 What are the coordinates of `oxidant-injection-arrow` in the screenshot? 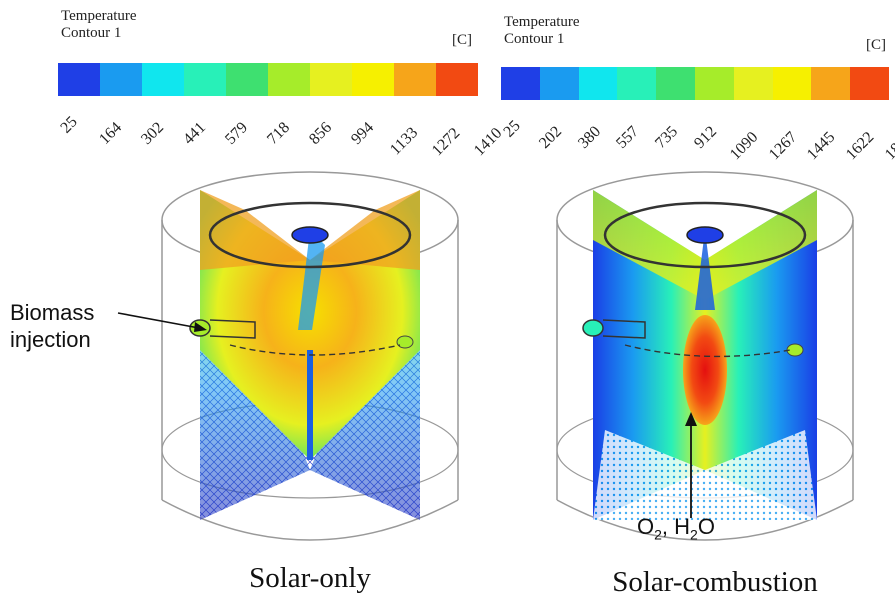 It's located at (691, 465).